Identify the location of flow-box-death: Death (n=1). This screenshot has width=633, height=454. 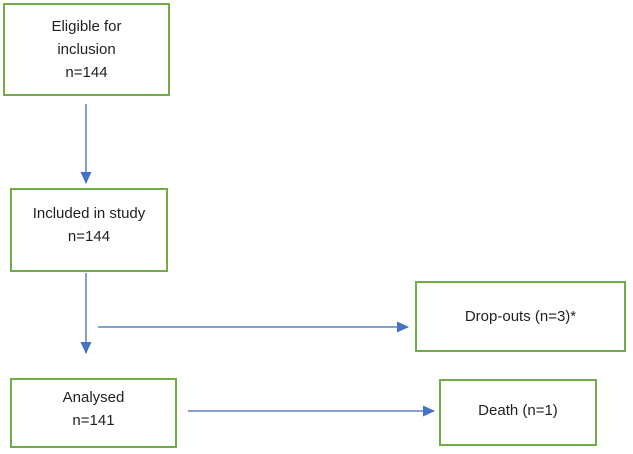
(518, 412).